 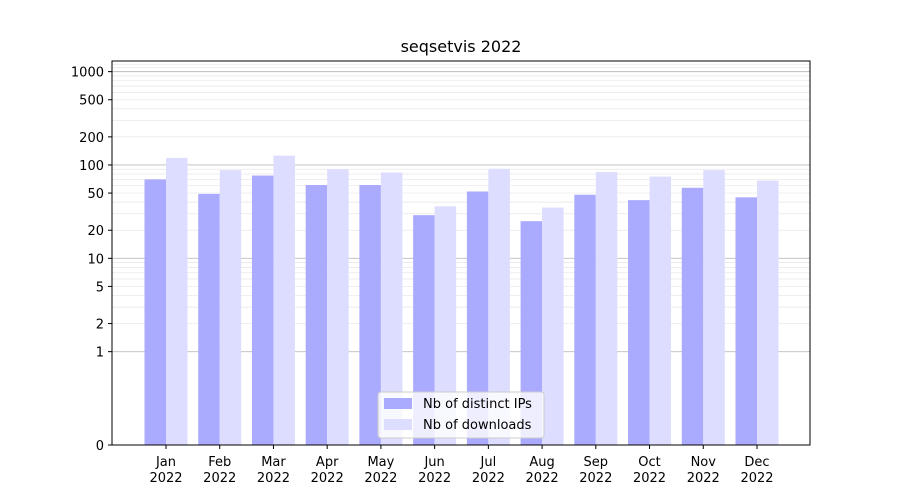 What do you see at coordinates (95, 231) in the screenshot?
I see `y-tick-label: 20` at bounding box center [95, 231].